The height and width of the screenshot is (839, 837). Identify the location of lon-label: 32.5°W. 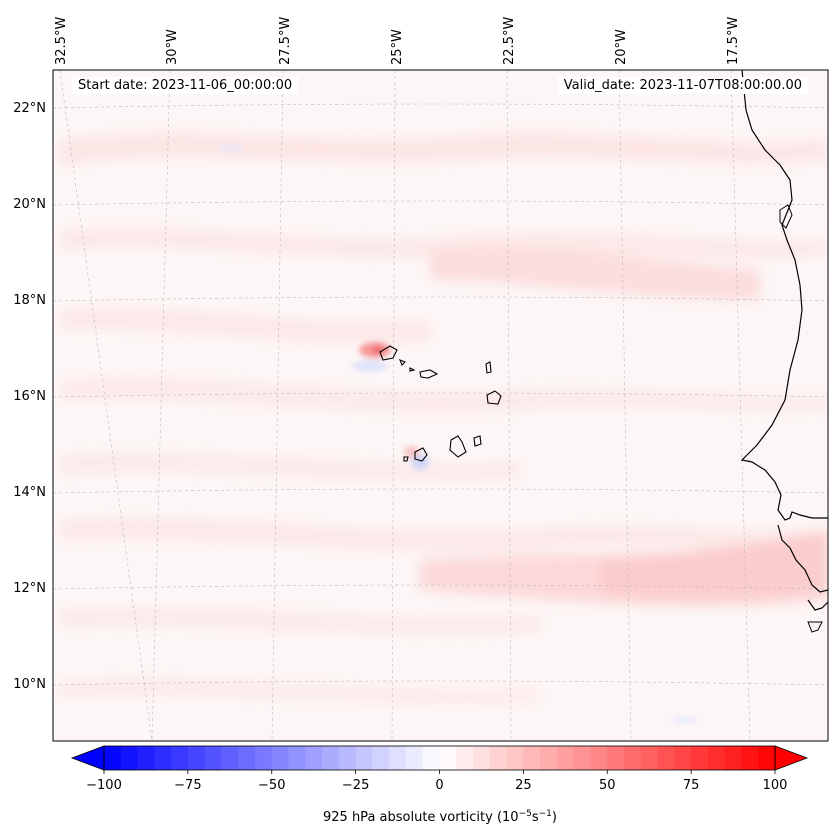
(61, 41).